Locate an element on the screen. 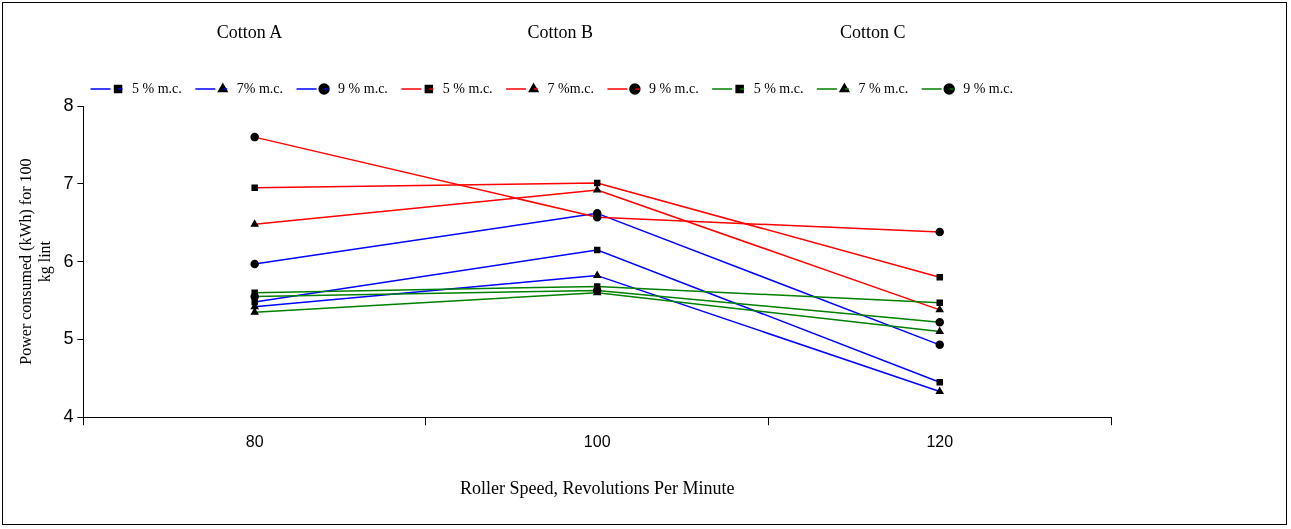 Image resolution: width=1291 pixels, height=529 pixels. y-tick-label: 5 is located at coordinates (68, 338).